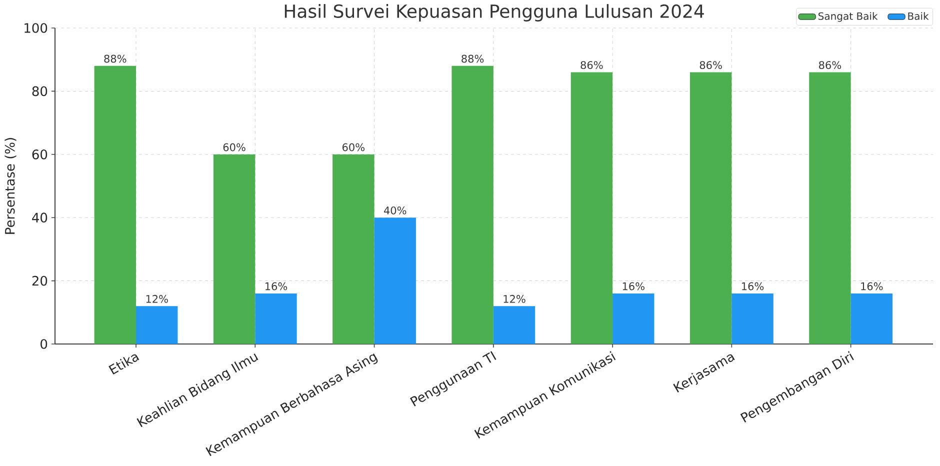  Describe the element at coordinates (40, 217) in the screenshot. I see `y-tick-label: 40` at that location.